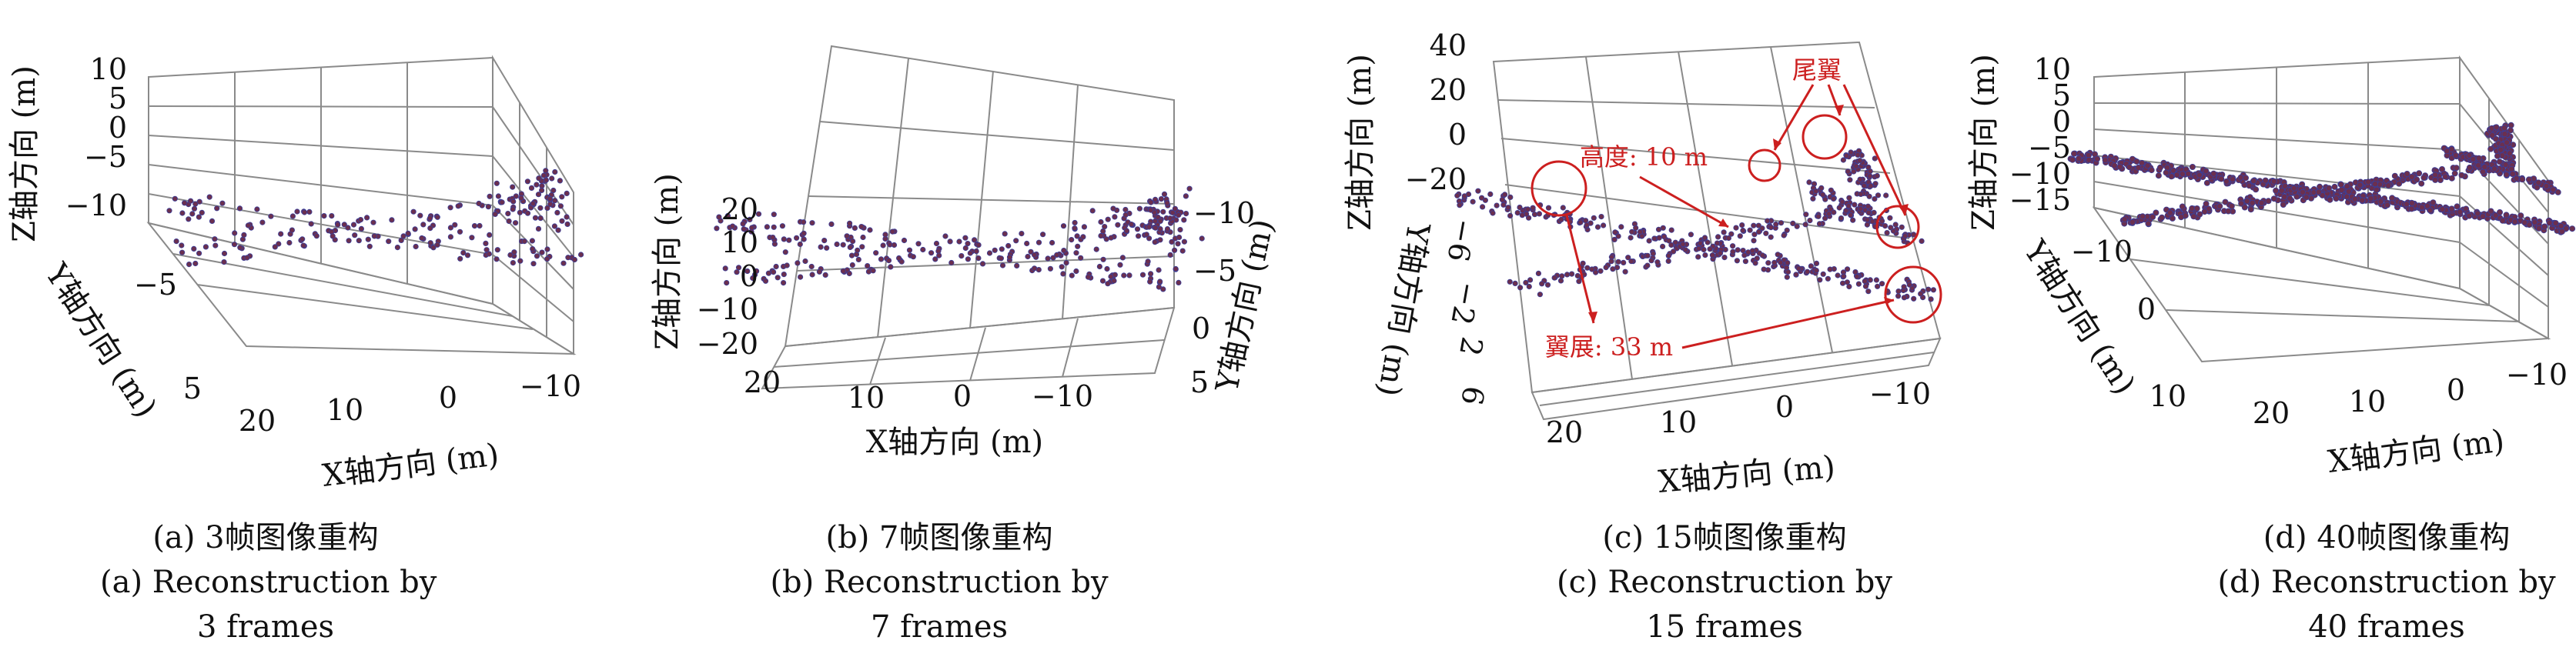 Image resolution: width=2576 pixels, height=657 pixels. Describe the element at coordinates (1472, 396) in the screenshot. I see `y-tick-c-3: 6` at that location.